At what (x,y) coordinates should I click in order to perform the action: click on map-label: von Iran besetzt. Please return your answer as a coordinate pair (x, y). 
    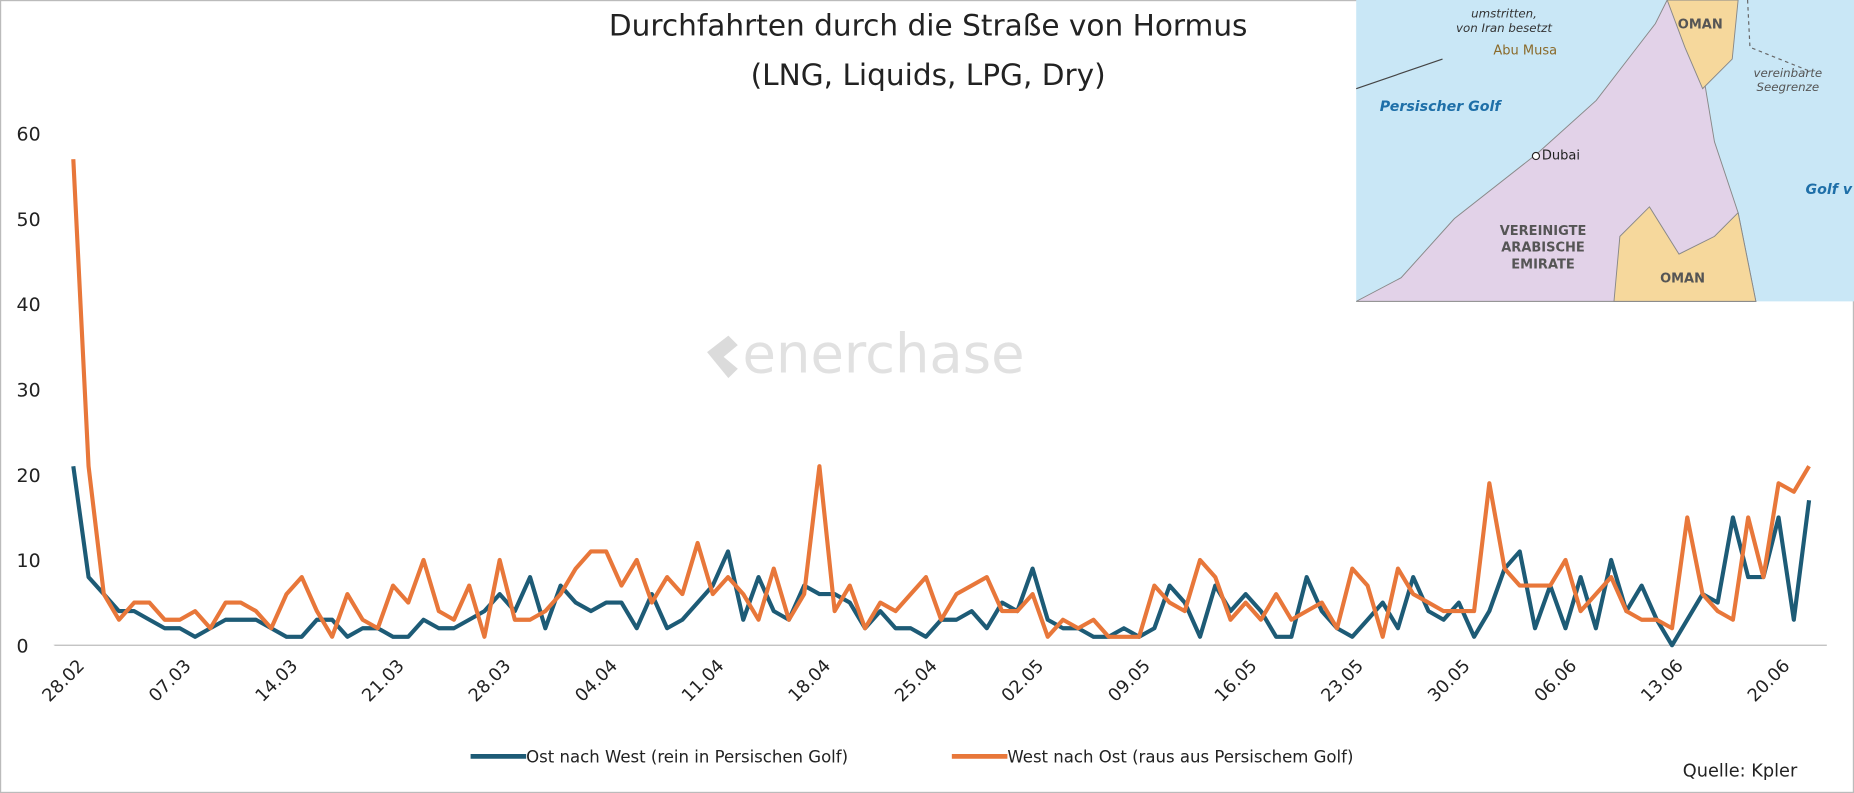
    Looking at the image, I should click on (1504, 28).